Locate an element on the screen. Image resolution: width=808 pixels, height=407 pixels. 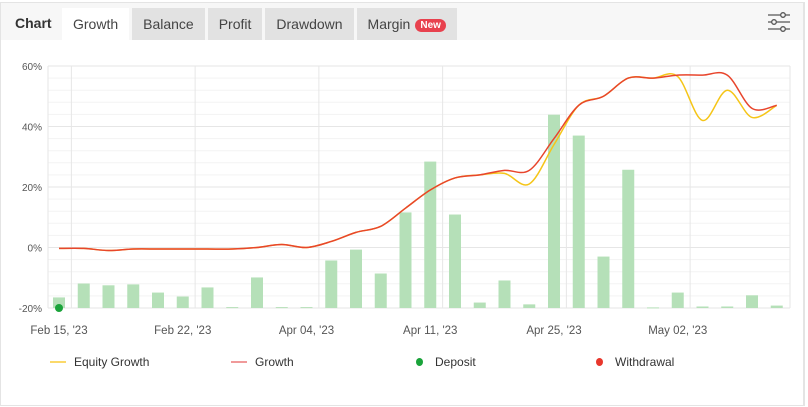
sliders-icon is located at coordinates (779, 22).